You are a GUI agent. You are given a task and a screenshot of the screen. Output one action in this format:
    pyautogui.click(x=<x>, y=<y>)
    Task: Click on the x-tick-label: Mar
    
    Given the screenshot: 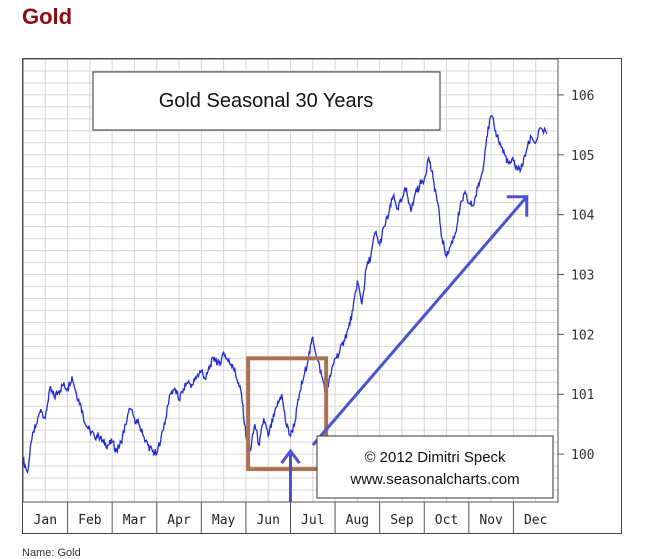 What is the action you would take?
    pyautogui.click(x=135, y=520)
    